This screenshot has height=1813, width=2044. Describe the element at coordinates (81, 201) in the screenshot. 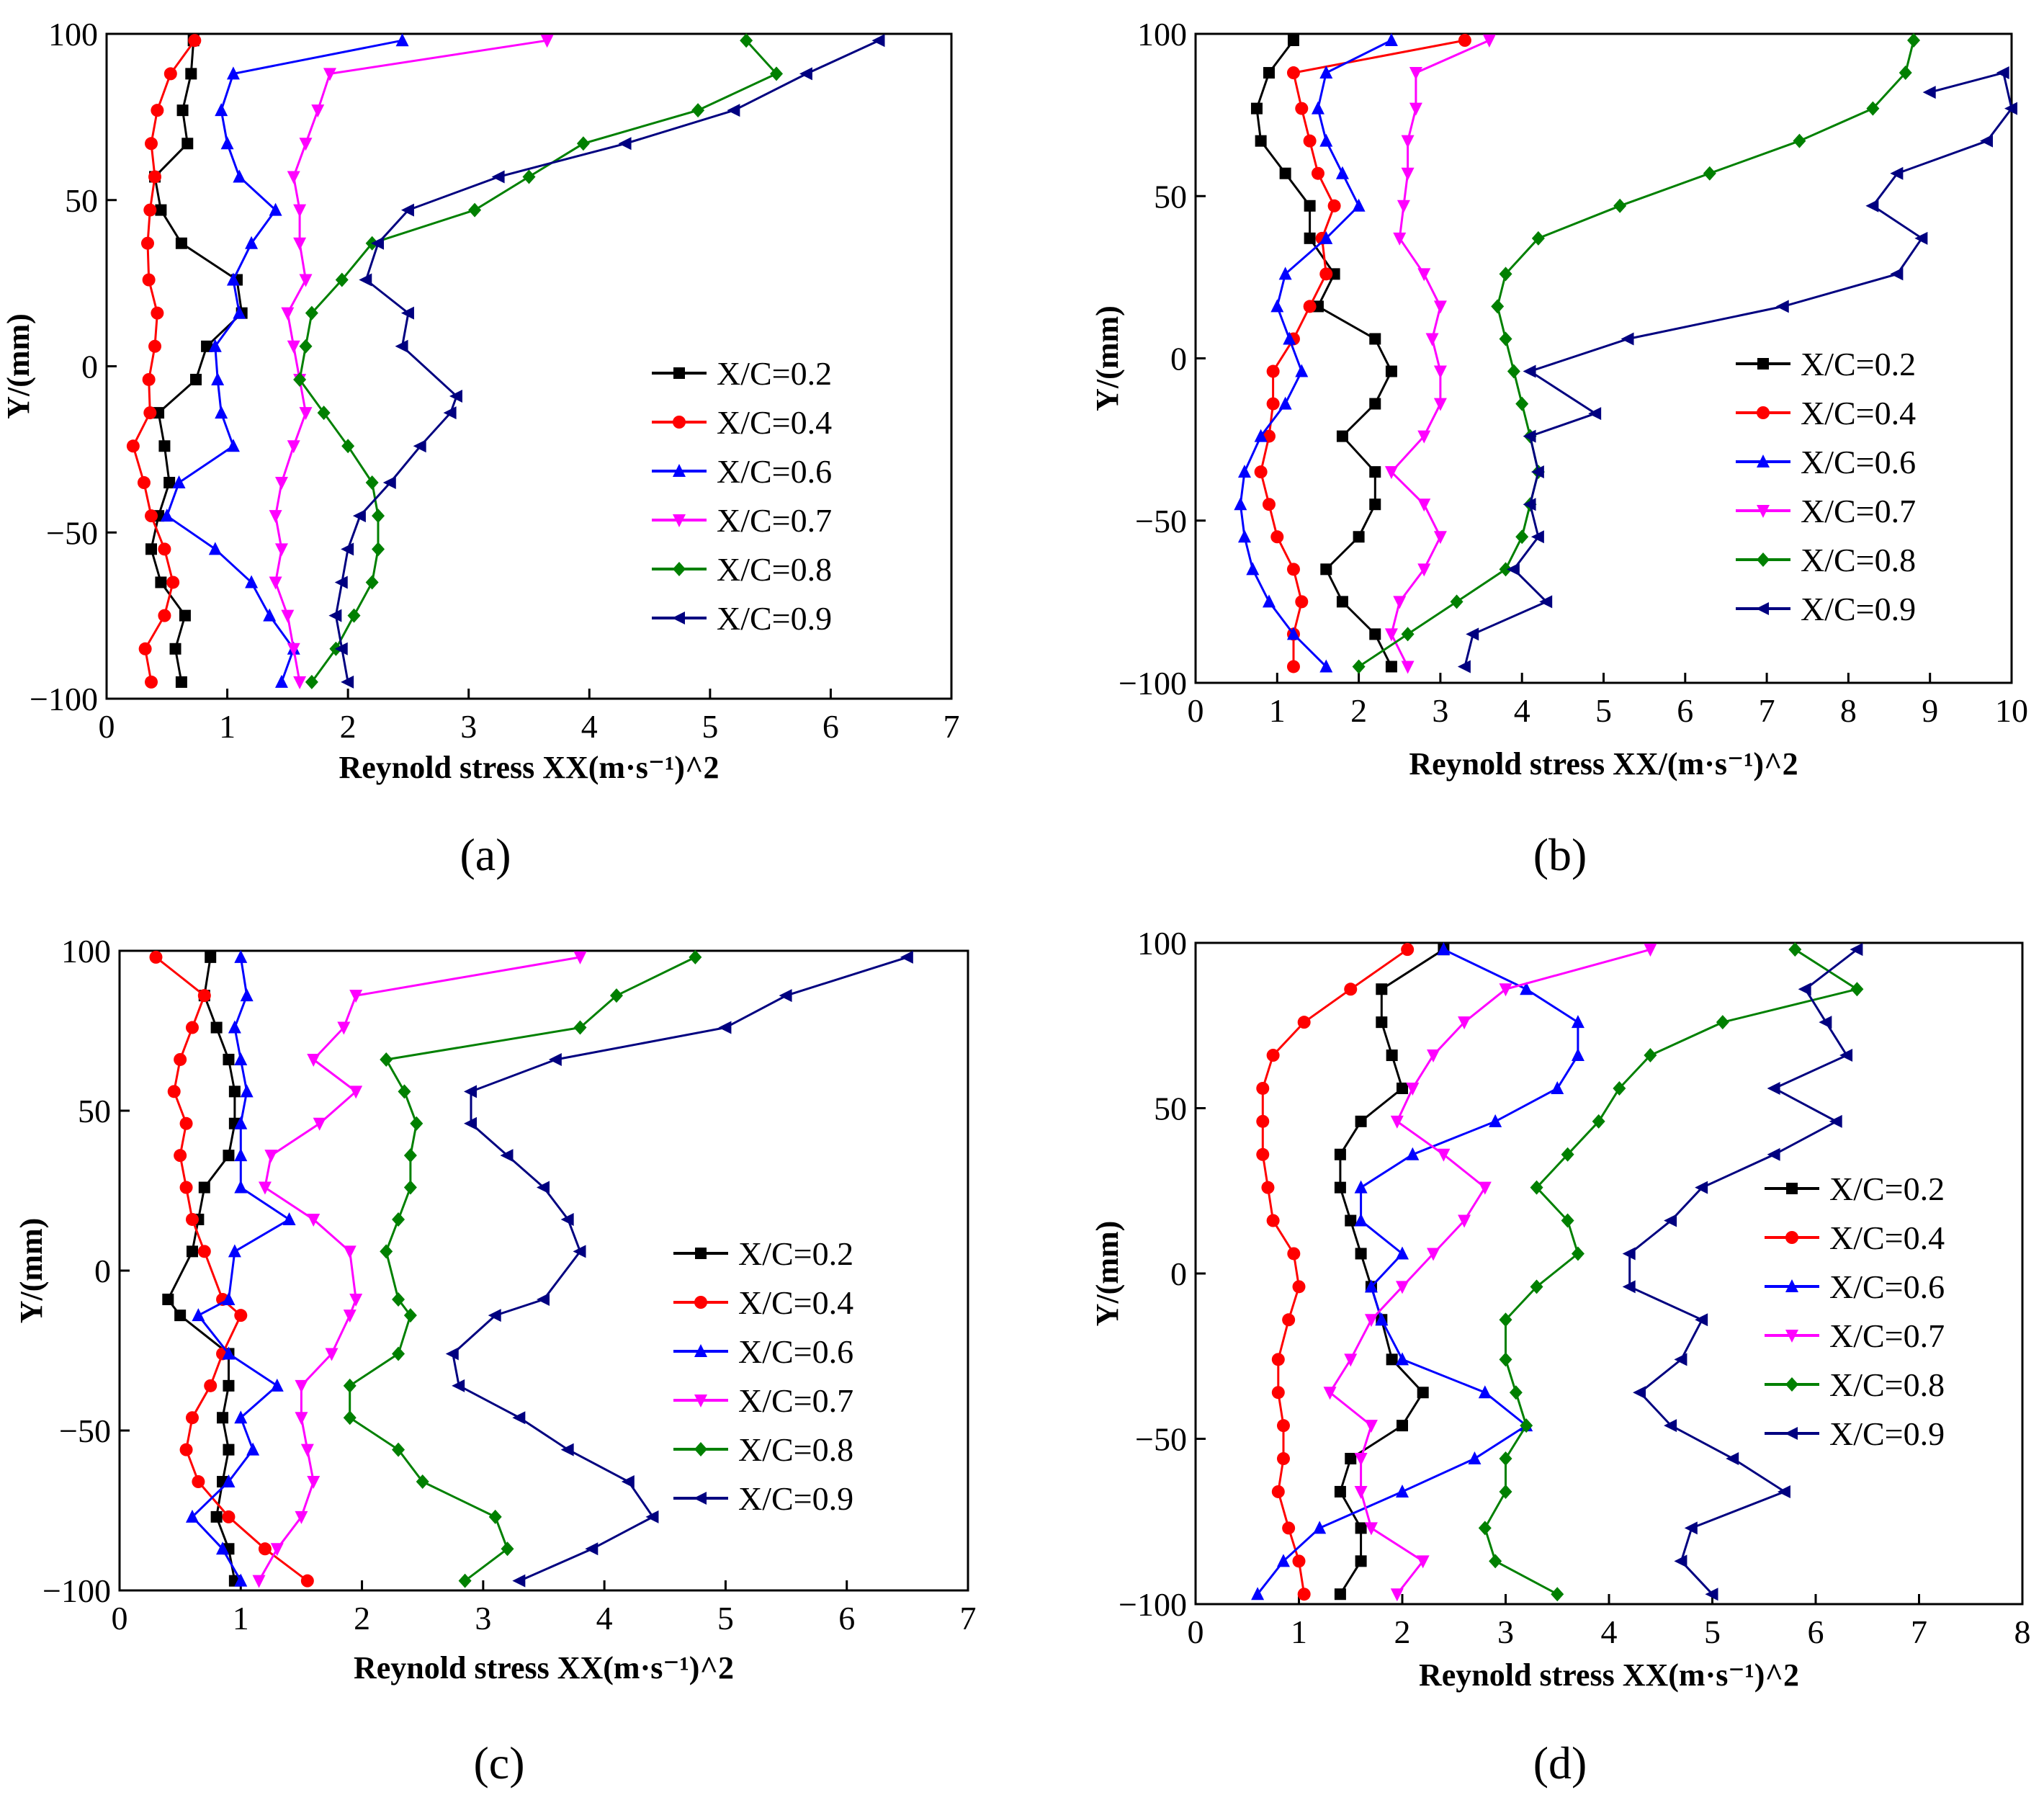

I see `y-tick-label: 50` at that location.